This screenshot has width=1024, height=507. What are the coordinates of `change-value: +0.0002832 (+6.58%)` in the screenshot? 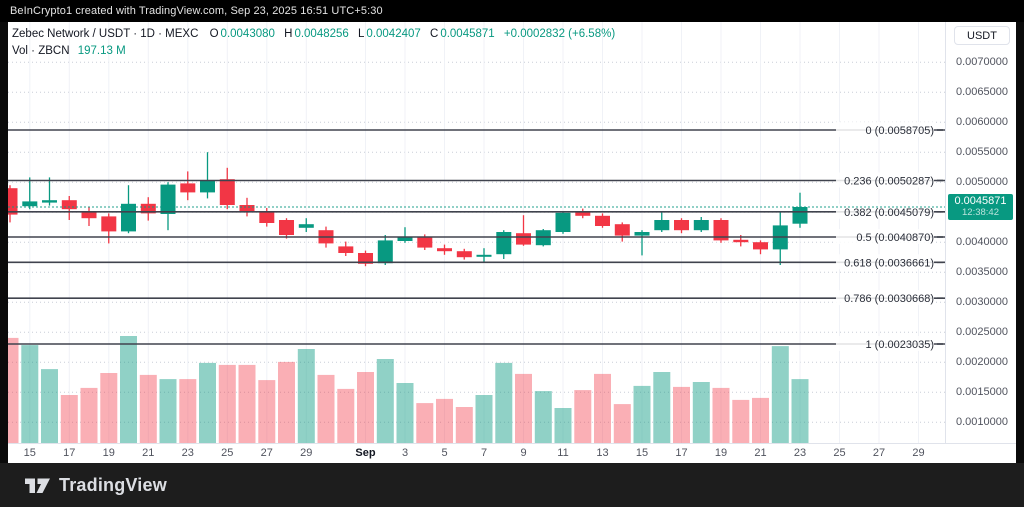 It's located at (559, 34).